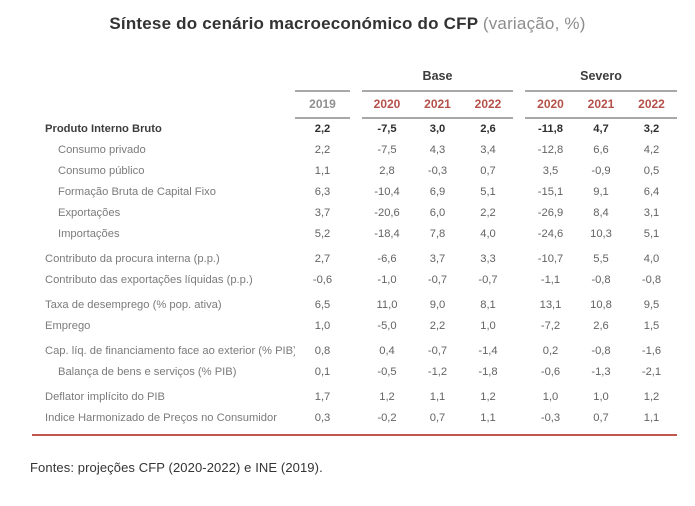 The image size is (695, 506). What do you see at coordinates (550, 351) in the screenshot?
I see `value-cell: 0,2` at bounding box center [550, 351].